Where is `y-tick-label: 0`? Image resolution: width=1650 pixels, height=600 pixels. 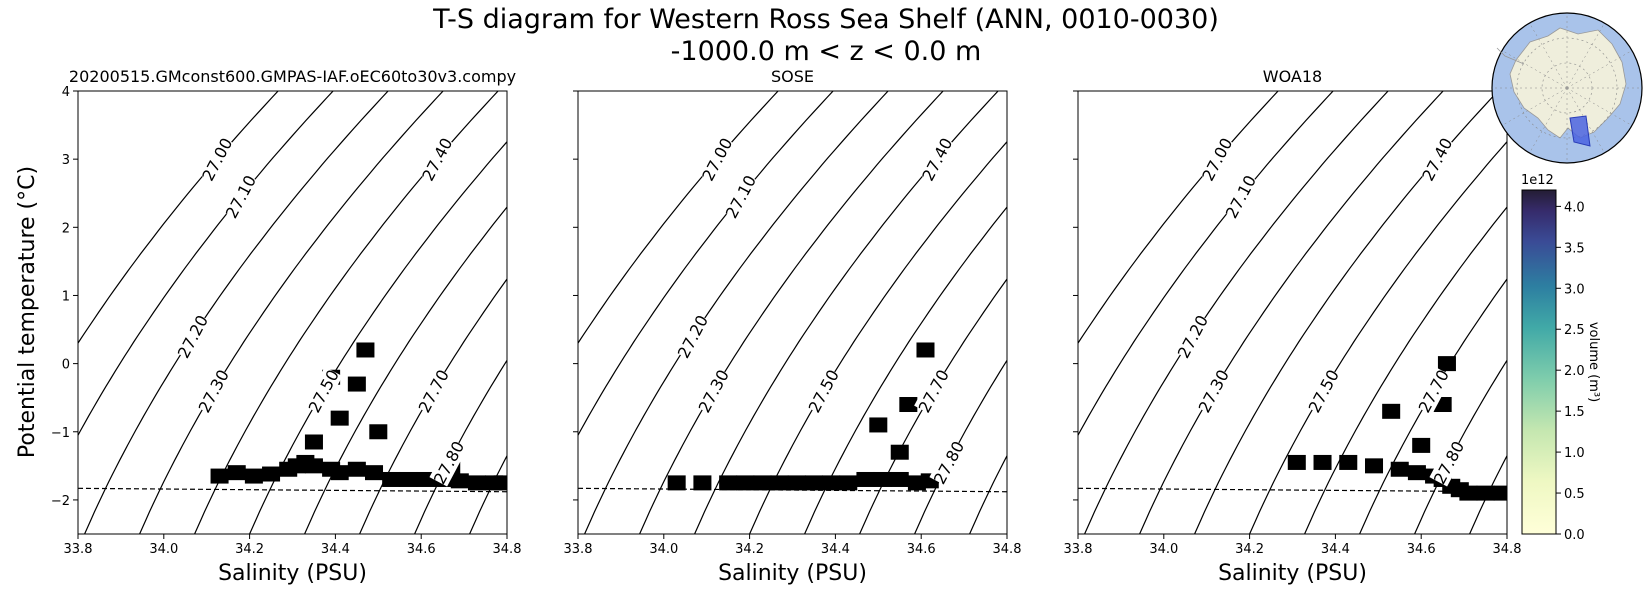 y-tick-label: 0 is located at coordinates (66, 365).